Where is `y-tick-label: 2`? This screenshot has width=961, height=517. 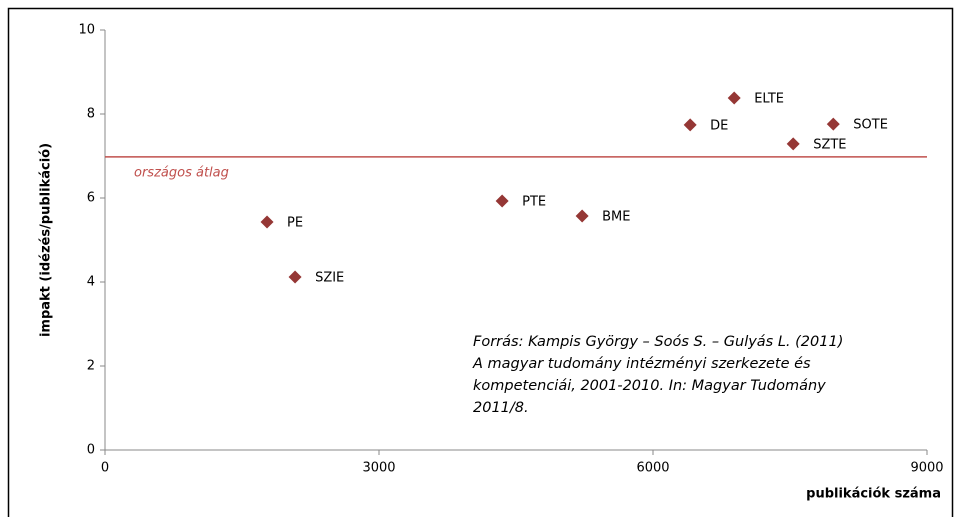 y-tick-label: 2 is located at coordinates (91, 366).